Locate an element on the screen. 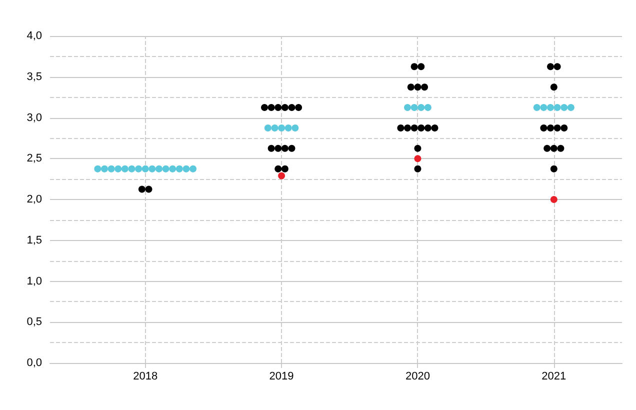 The image size is (636, 410). x-tick-label: 2020 is located at coordinates (417, 376).